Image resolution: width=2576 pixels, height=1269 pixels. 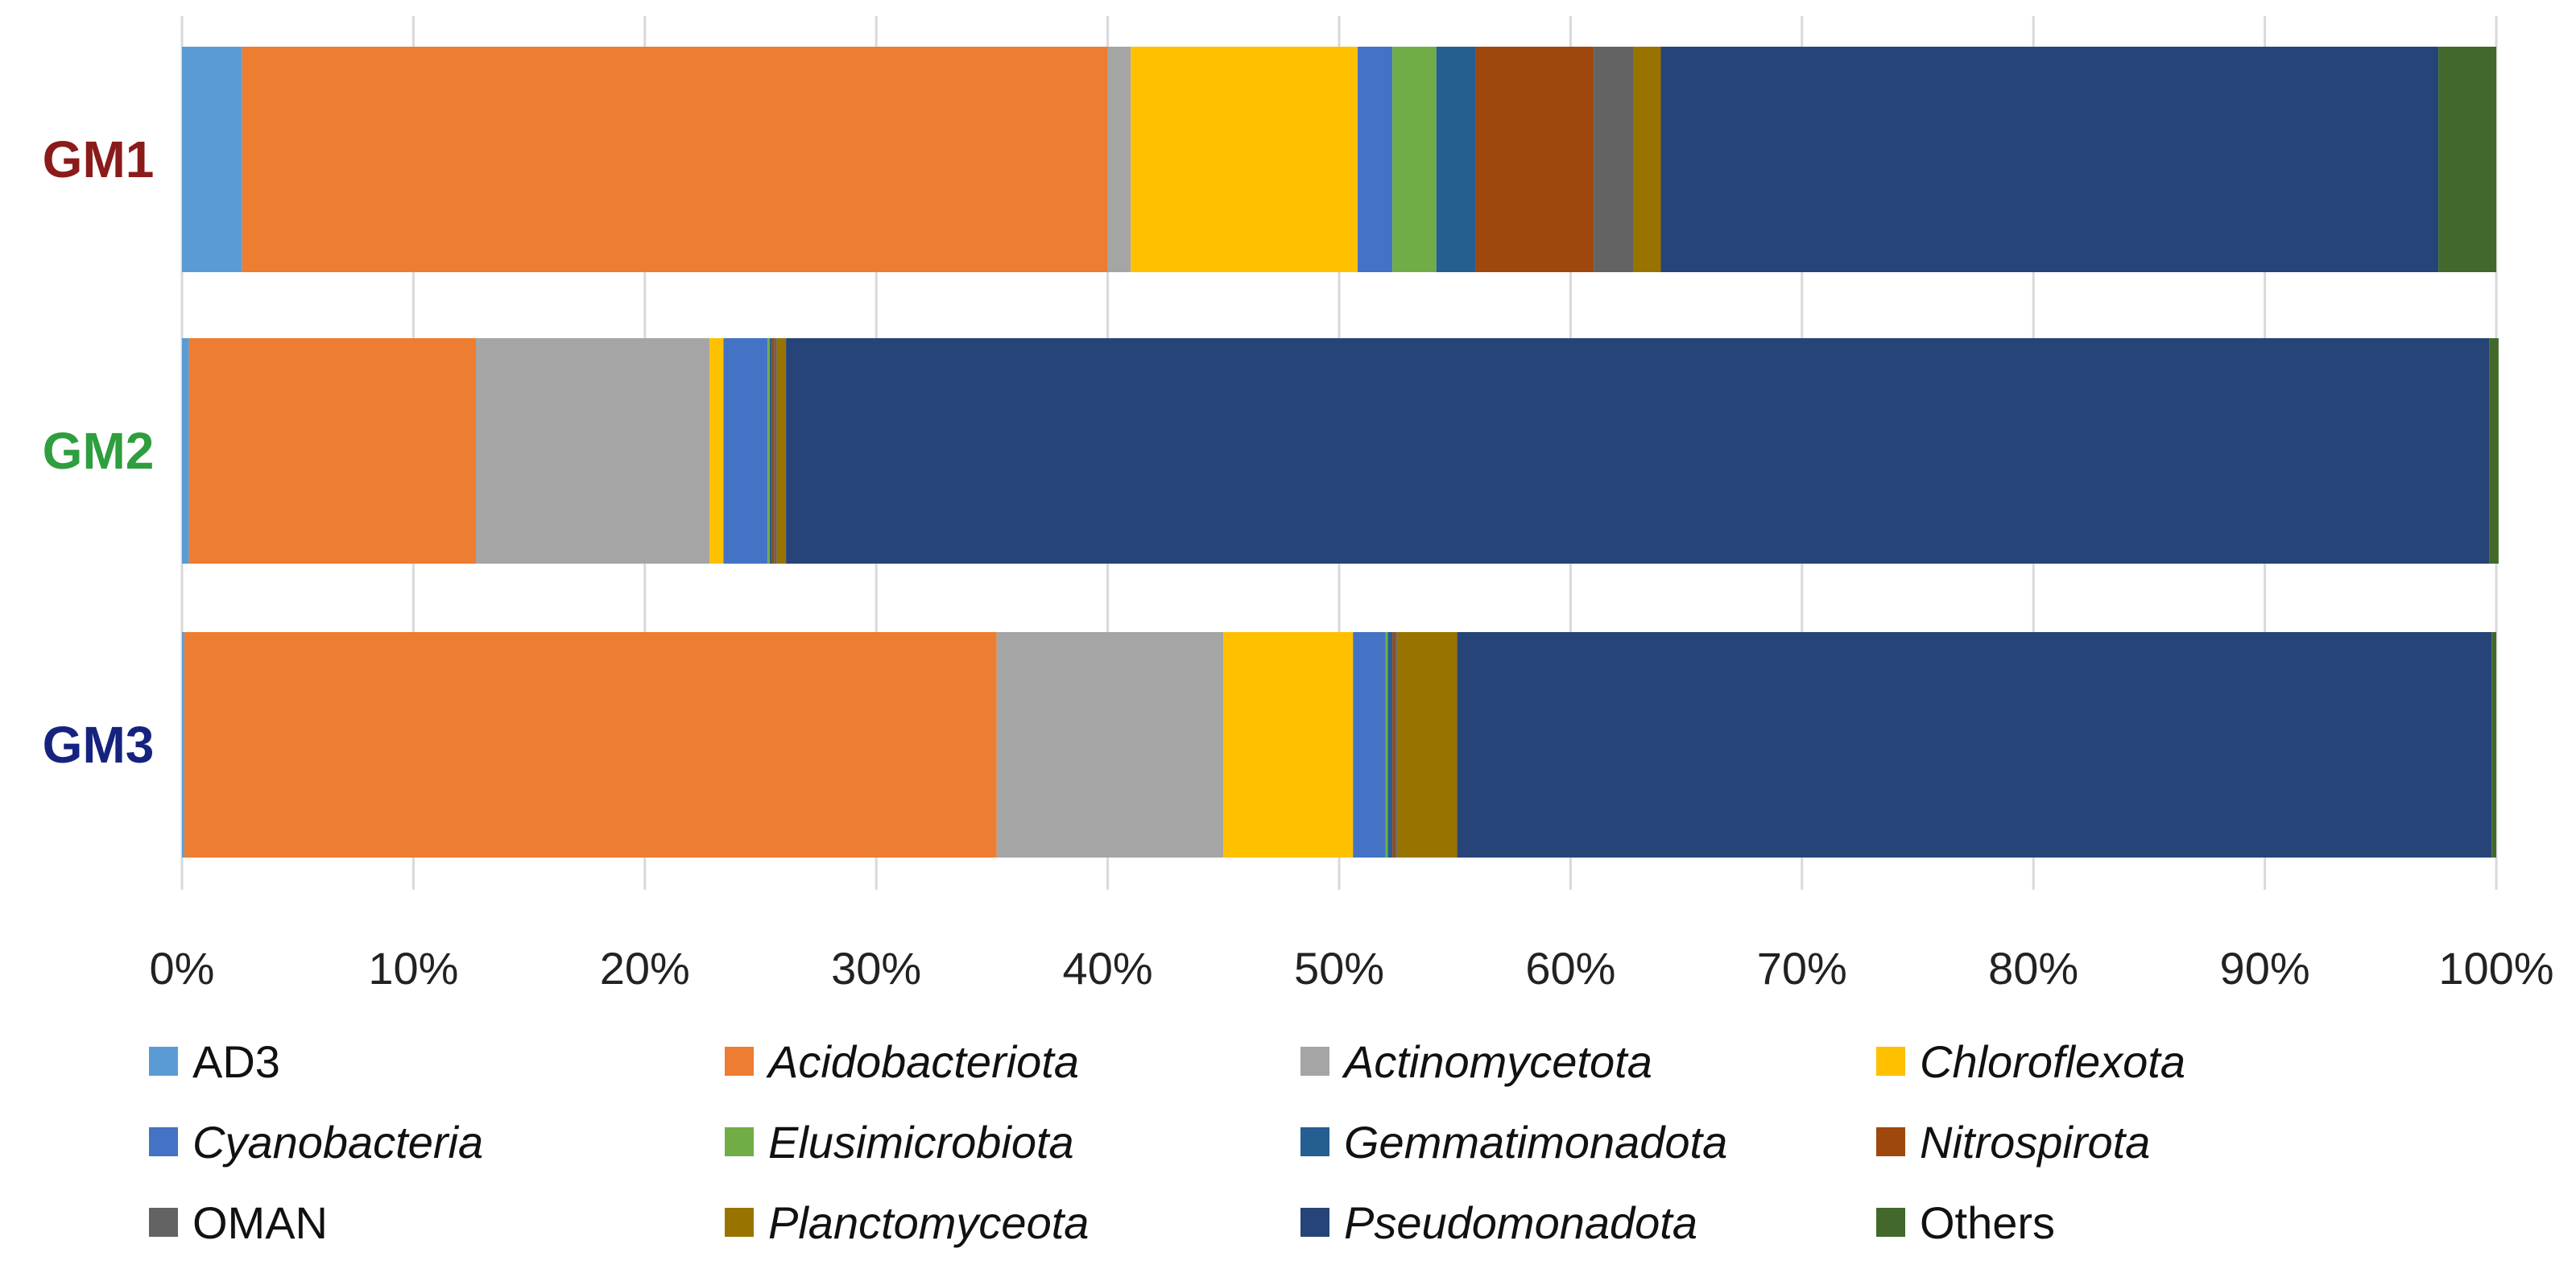 I want to click on bar-segment-gm3-others, so click(x=2493, y=745).